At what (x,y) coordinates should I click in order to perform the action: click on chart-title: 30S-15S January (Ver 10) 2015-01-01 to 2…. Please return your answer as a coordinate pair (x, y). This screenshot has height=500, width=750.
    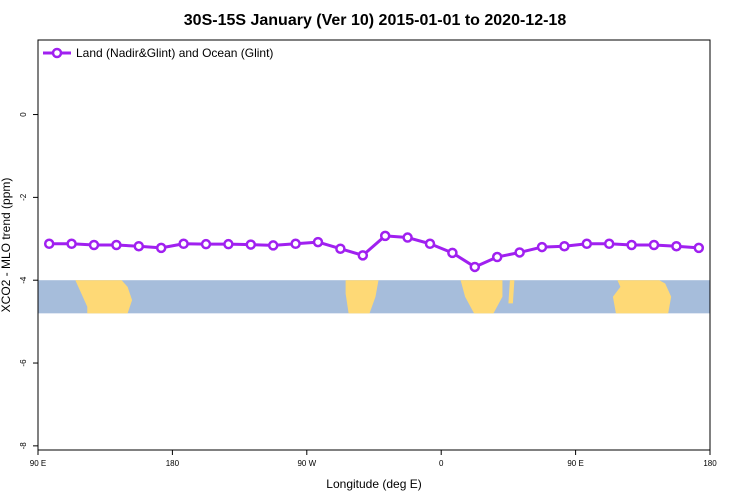
    Looking at the image, I should click on (375, 20).